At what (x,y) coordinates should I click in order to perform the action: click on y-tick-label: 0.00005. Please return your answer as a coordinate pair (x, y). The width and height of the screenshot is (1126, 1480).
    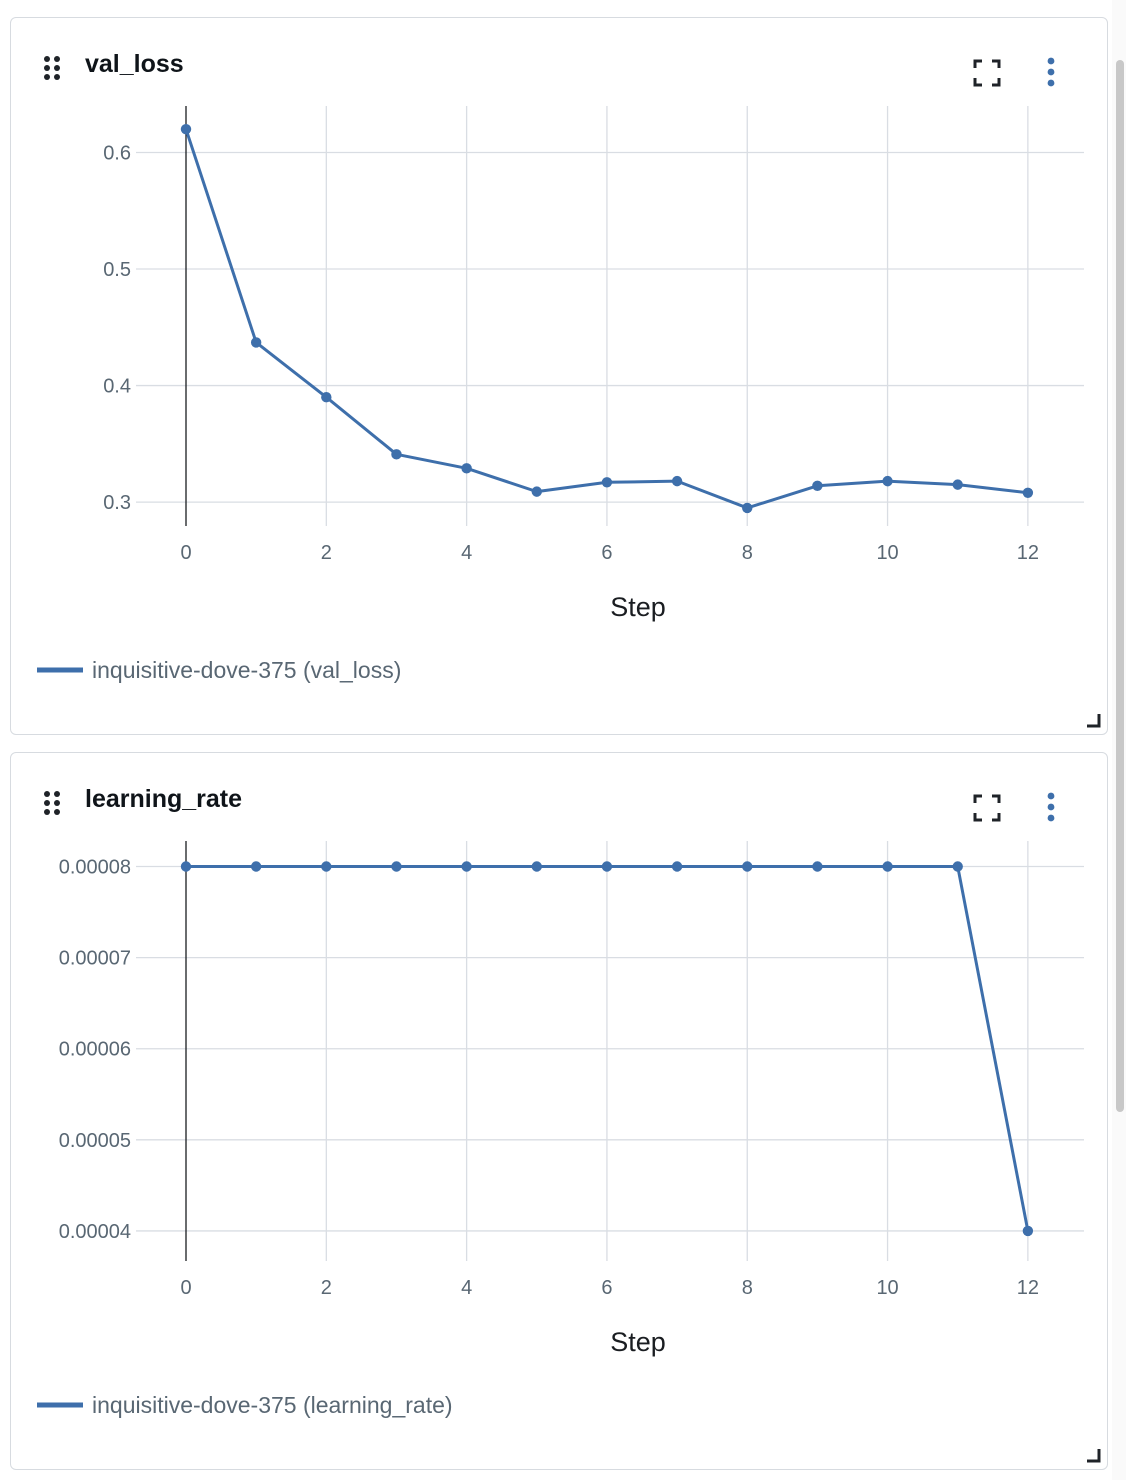
    Looking at the image, I should click on (95, 1141).